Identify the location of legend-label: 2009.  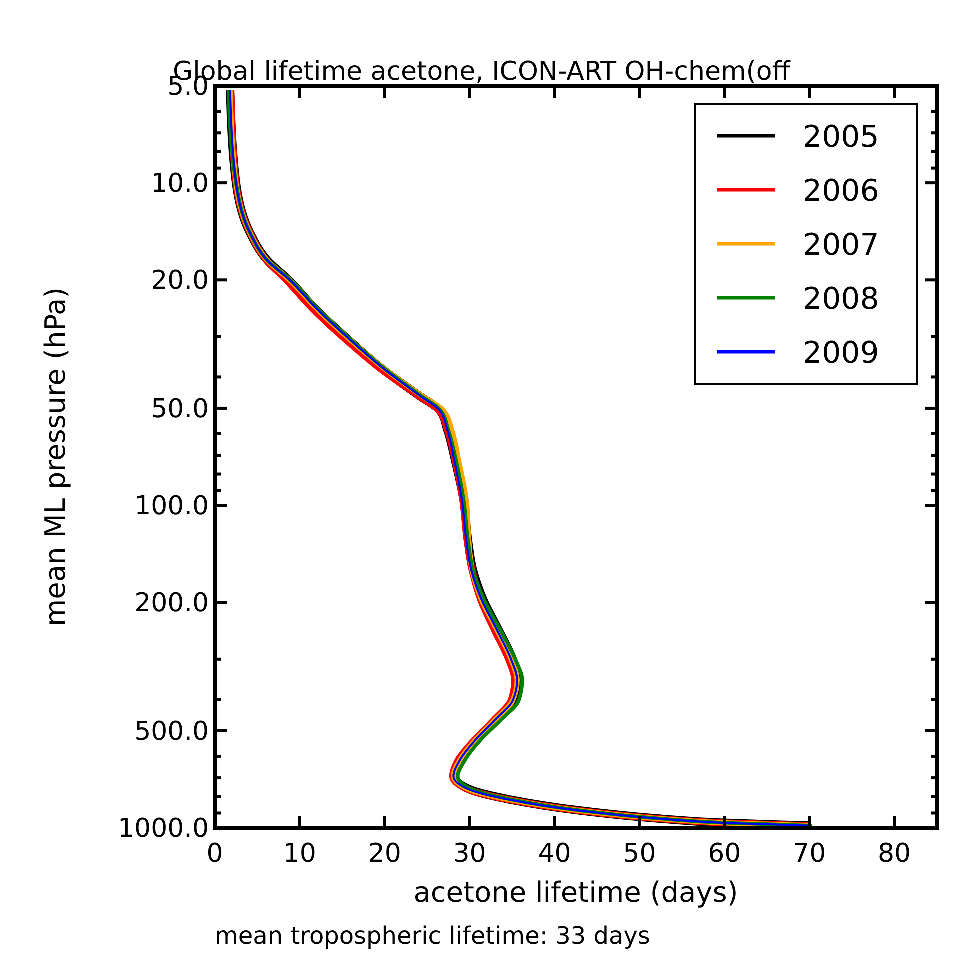
(841, 353).